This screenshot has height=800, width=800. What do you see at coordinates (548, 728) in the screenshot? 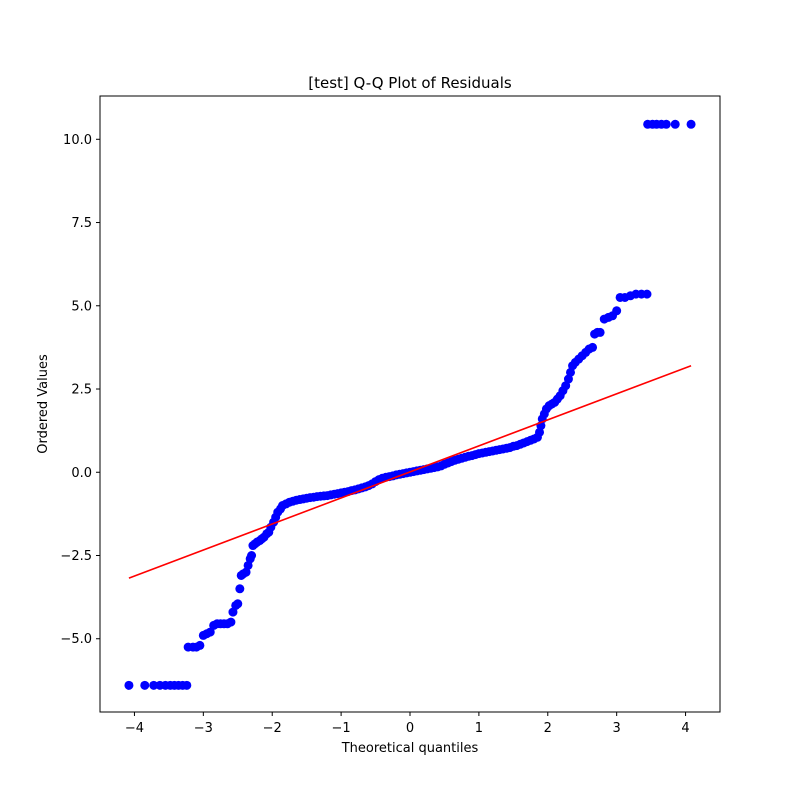
I see `x-tick-label: 2` at bounding box center [548, 728].